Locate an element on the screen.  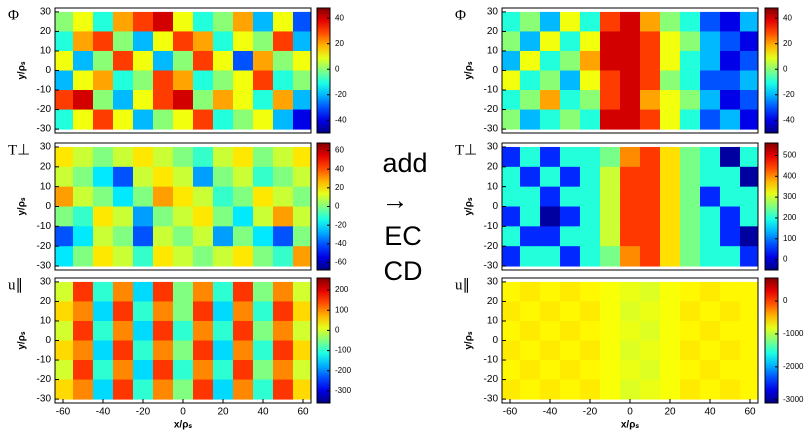
colorbar-tick-label: 500 is located at coordinates (790, 155).